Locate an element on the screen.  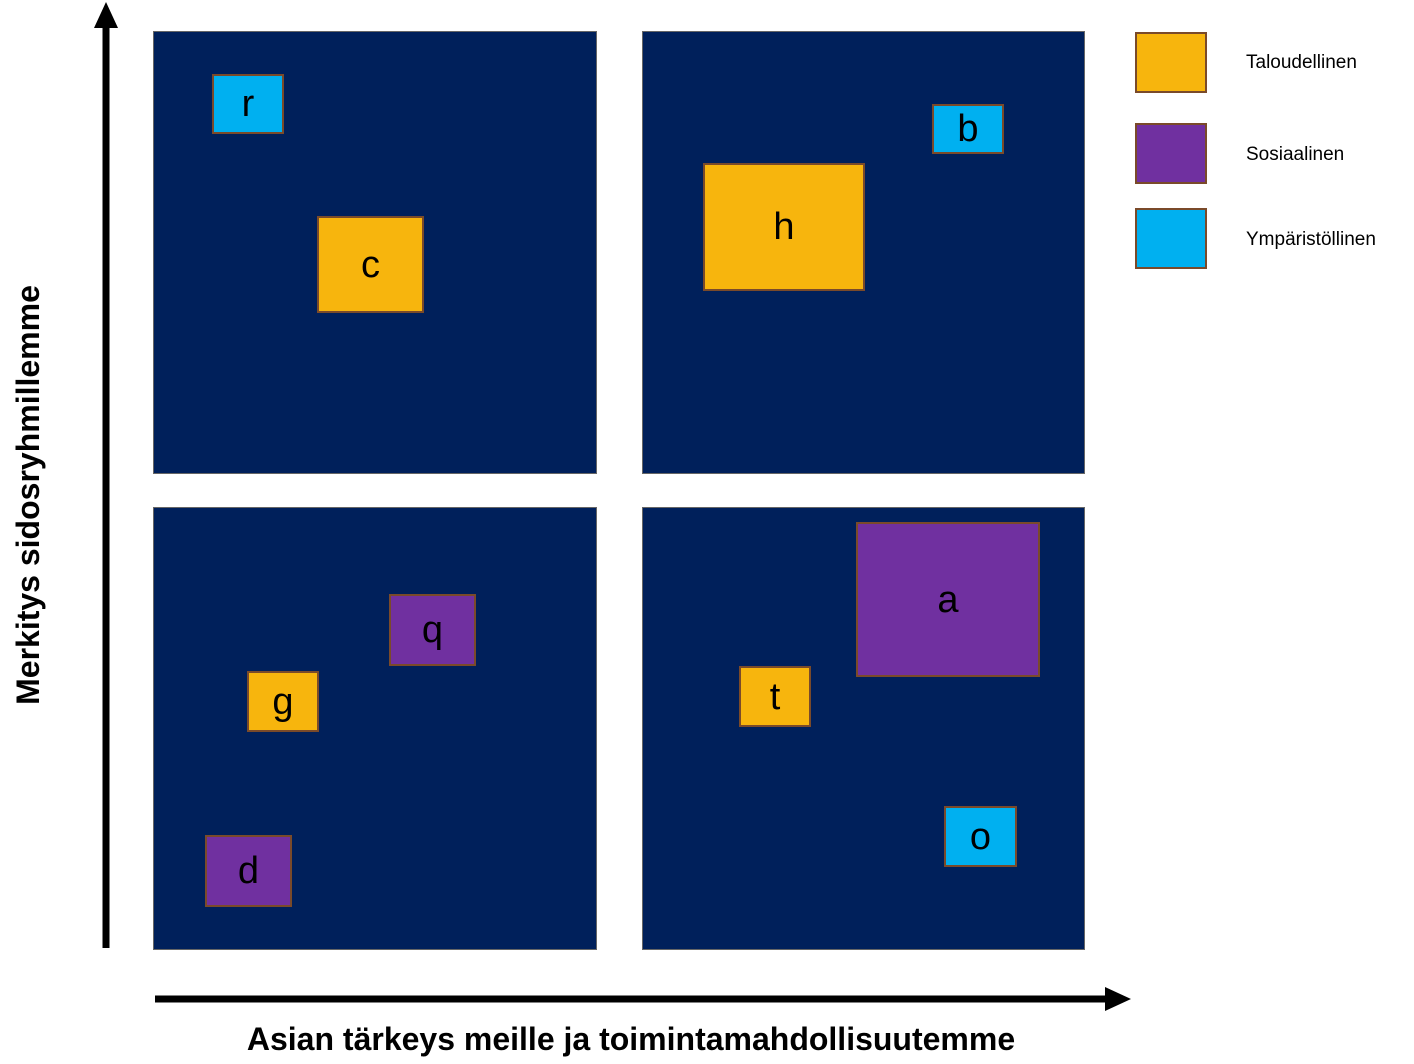
y-axis-arrowhead is located at coordinates (106, 15).